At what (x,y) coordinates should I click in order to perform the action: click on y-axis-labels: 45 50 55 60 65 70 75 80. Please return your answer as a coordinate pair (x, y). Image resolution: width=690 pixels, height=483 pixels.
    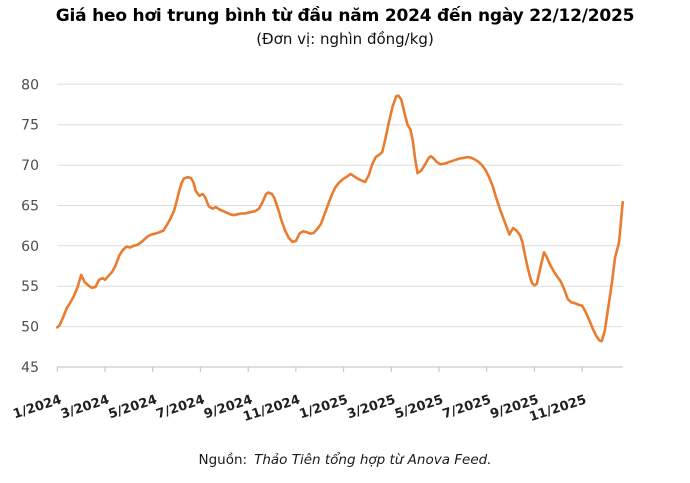
    Looking at the image, I should click on (30, 226).